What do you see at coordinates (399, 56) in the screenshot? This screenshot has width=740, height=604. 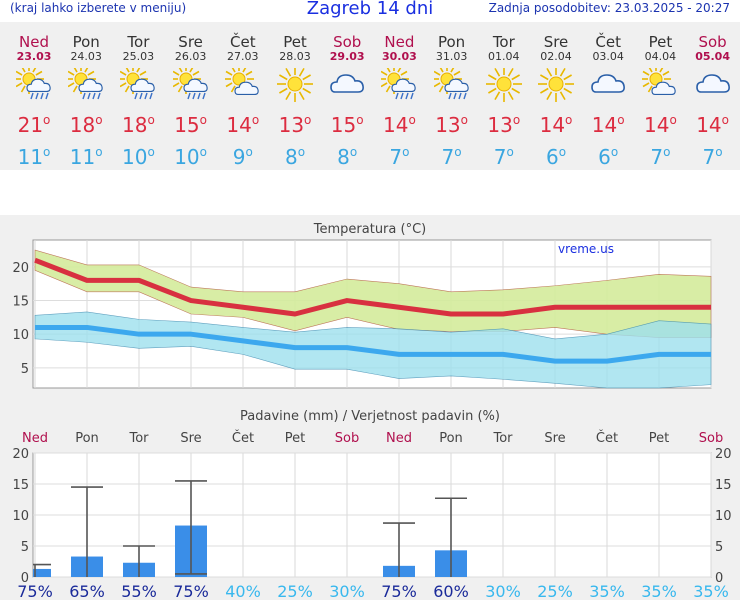 I see `day-date: 30.03` at bounding box center [399, 56].